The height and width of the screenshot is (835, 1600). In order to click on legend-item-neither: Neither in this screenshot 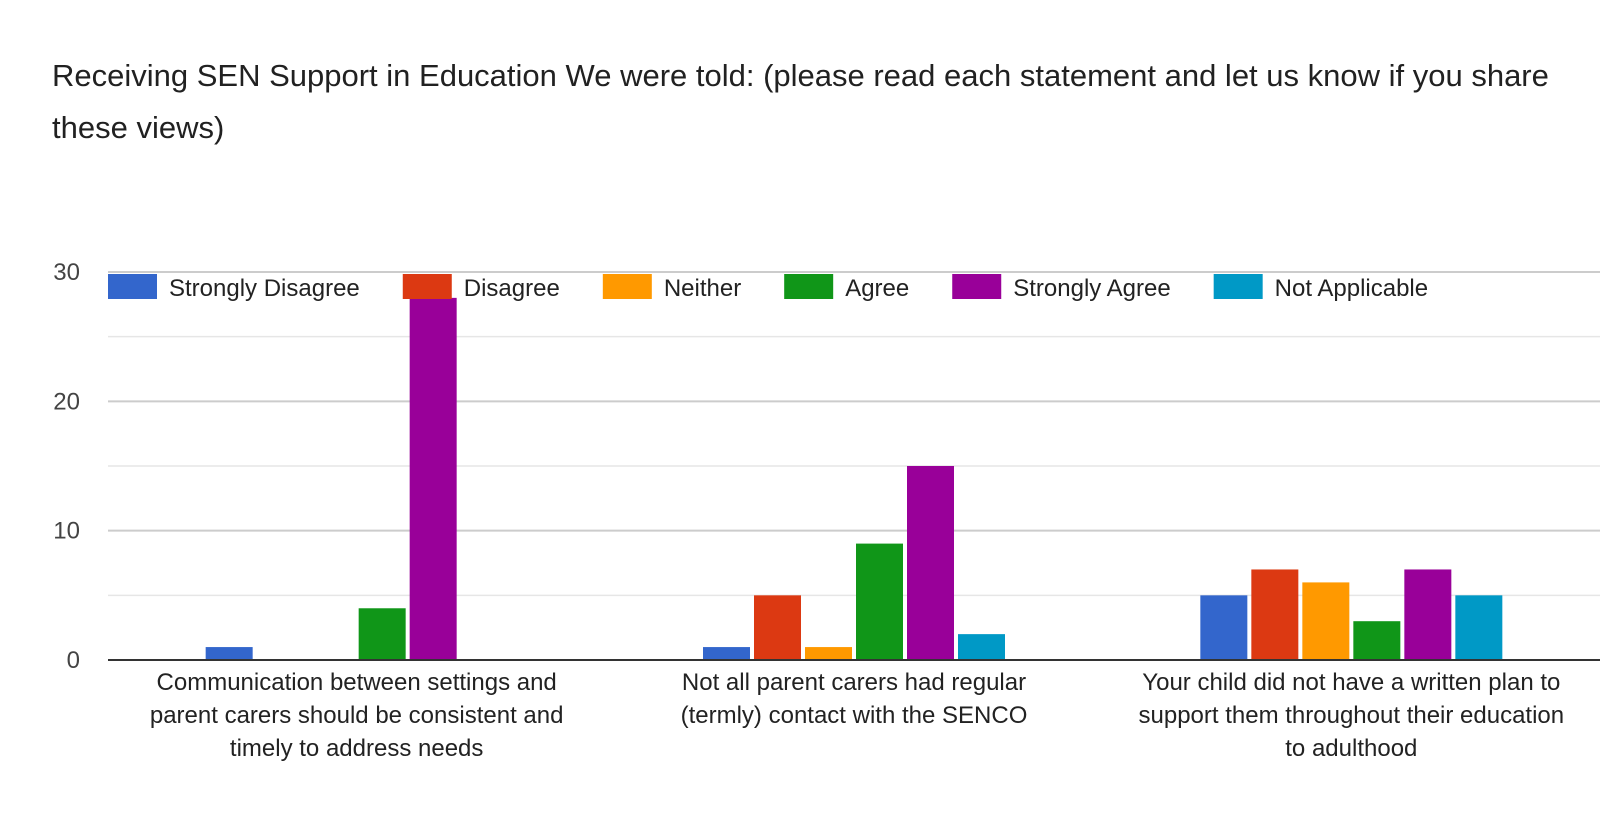, I will do `click(671, 288)`.